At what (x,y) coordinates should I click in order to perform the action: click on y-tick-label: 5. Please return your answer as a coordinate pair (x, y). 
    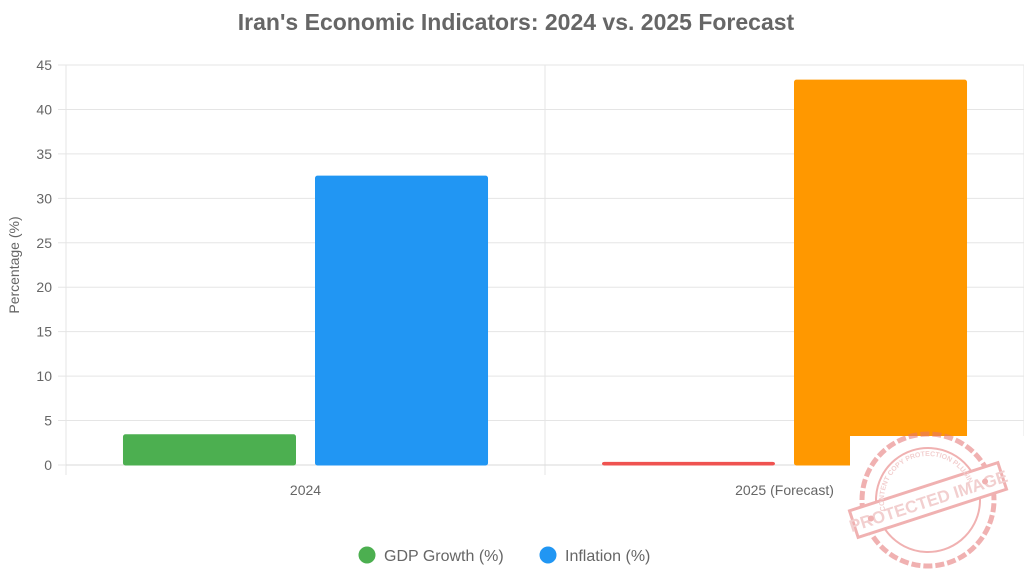
    Looking at the image, I should click on (48, 421).